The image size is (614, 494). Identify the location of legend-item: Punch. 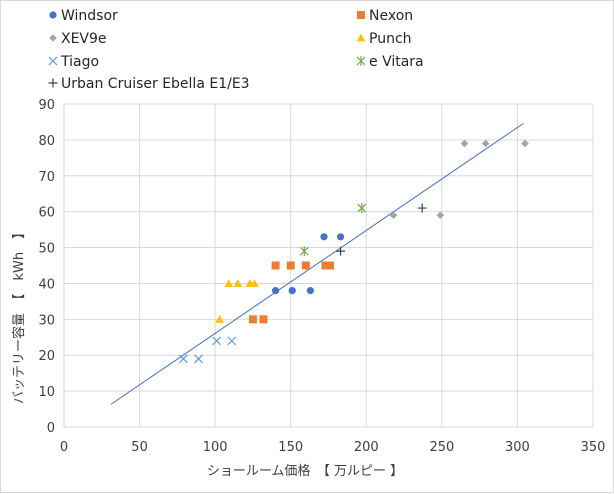
(384, 39).